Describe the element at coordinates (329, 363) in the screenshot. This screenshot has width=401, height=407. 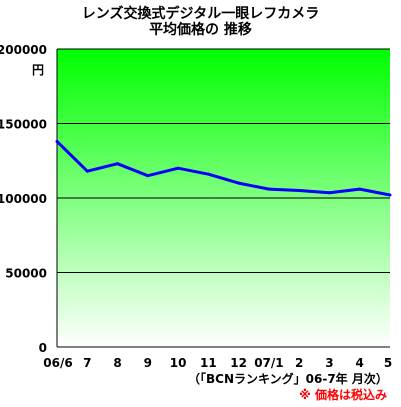
I see `x-tick-label: 3` at that location.